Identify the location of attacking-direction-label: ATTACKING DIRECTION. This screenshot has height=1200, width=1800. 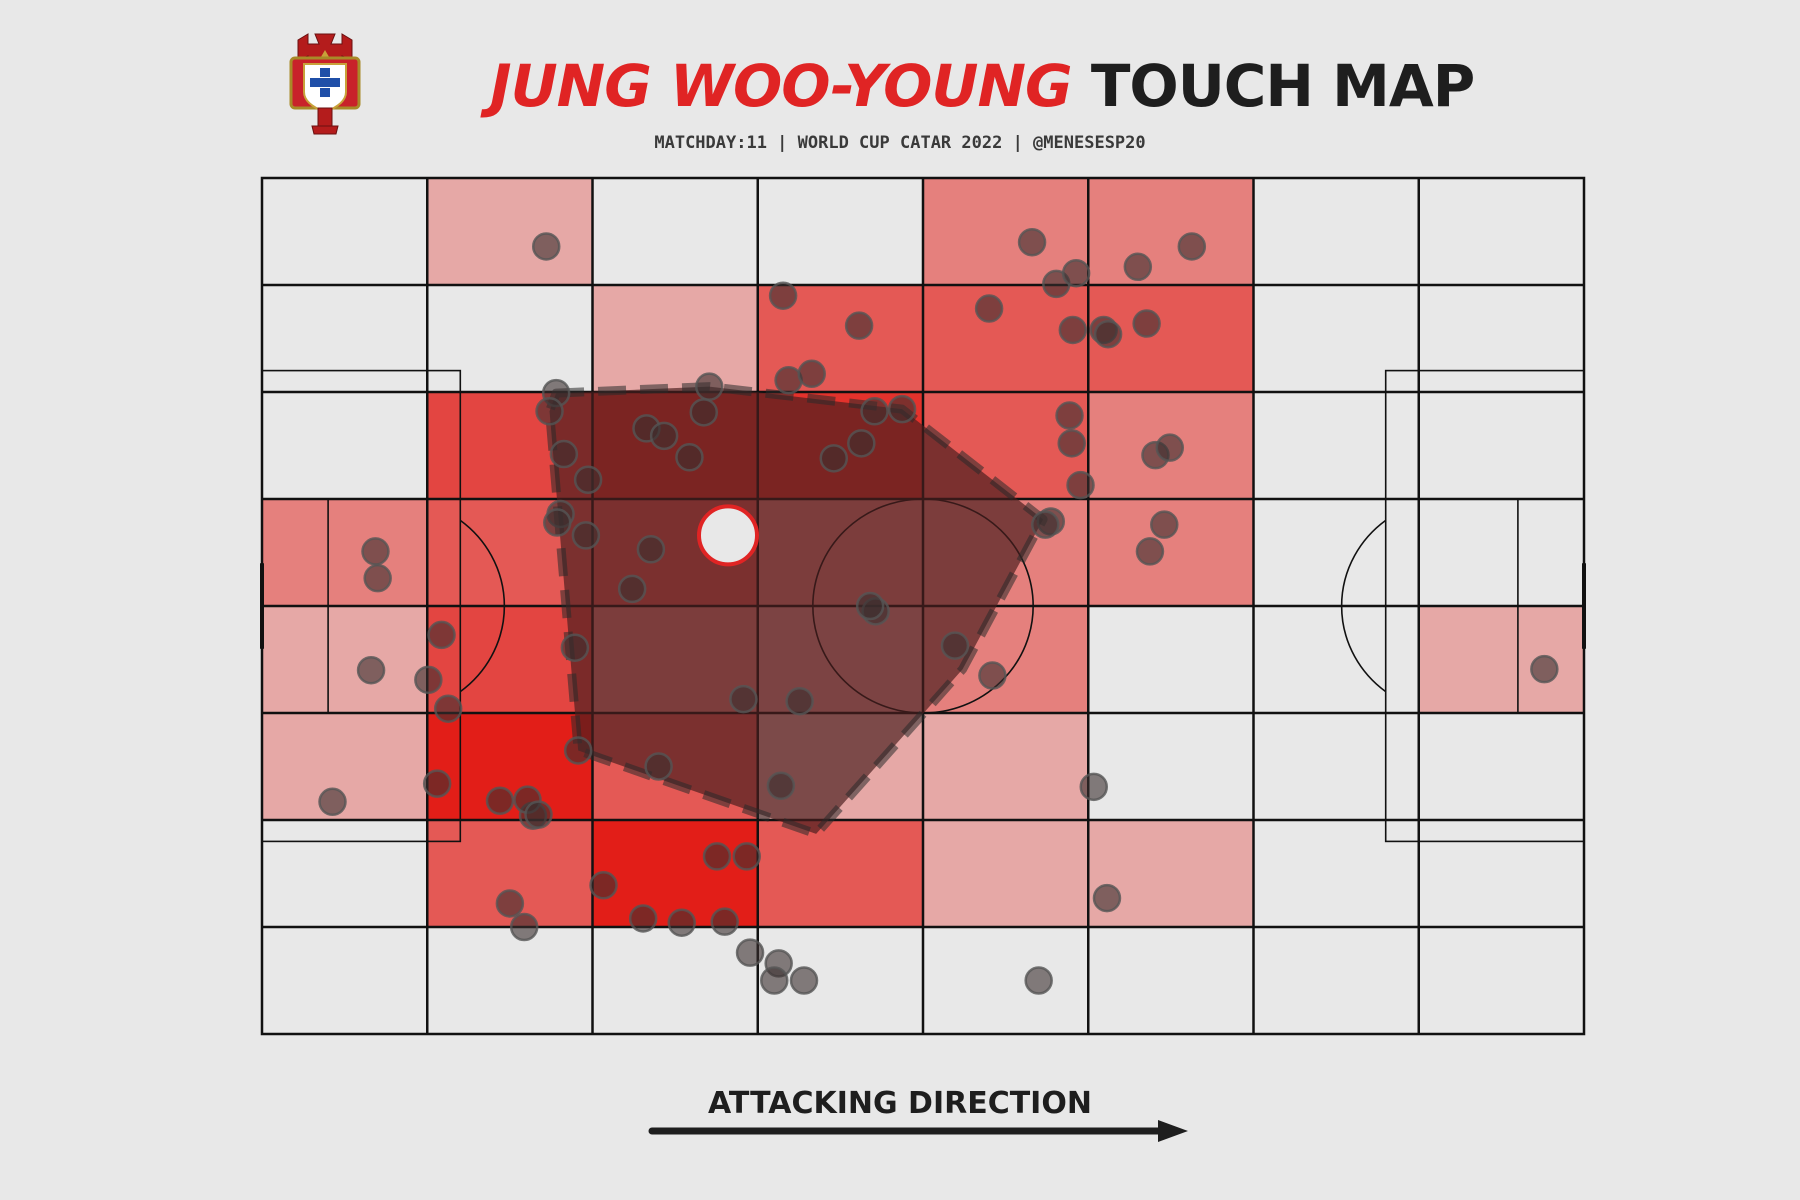
(900, 1103).